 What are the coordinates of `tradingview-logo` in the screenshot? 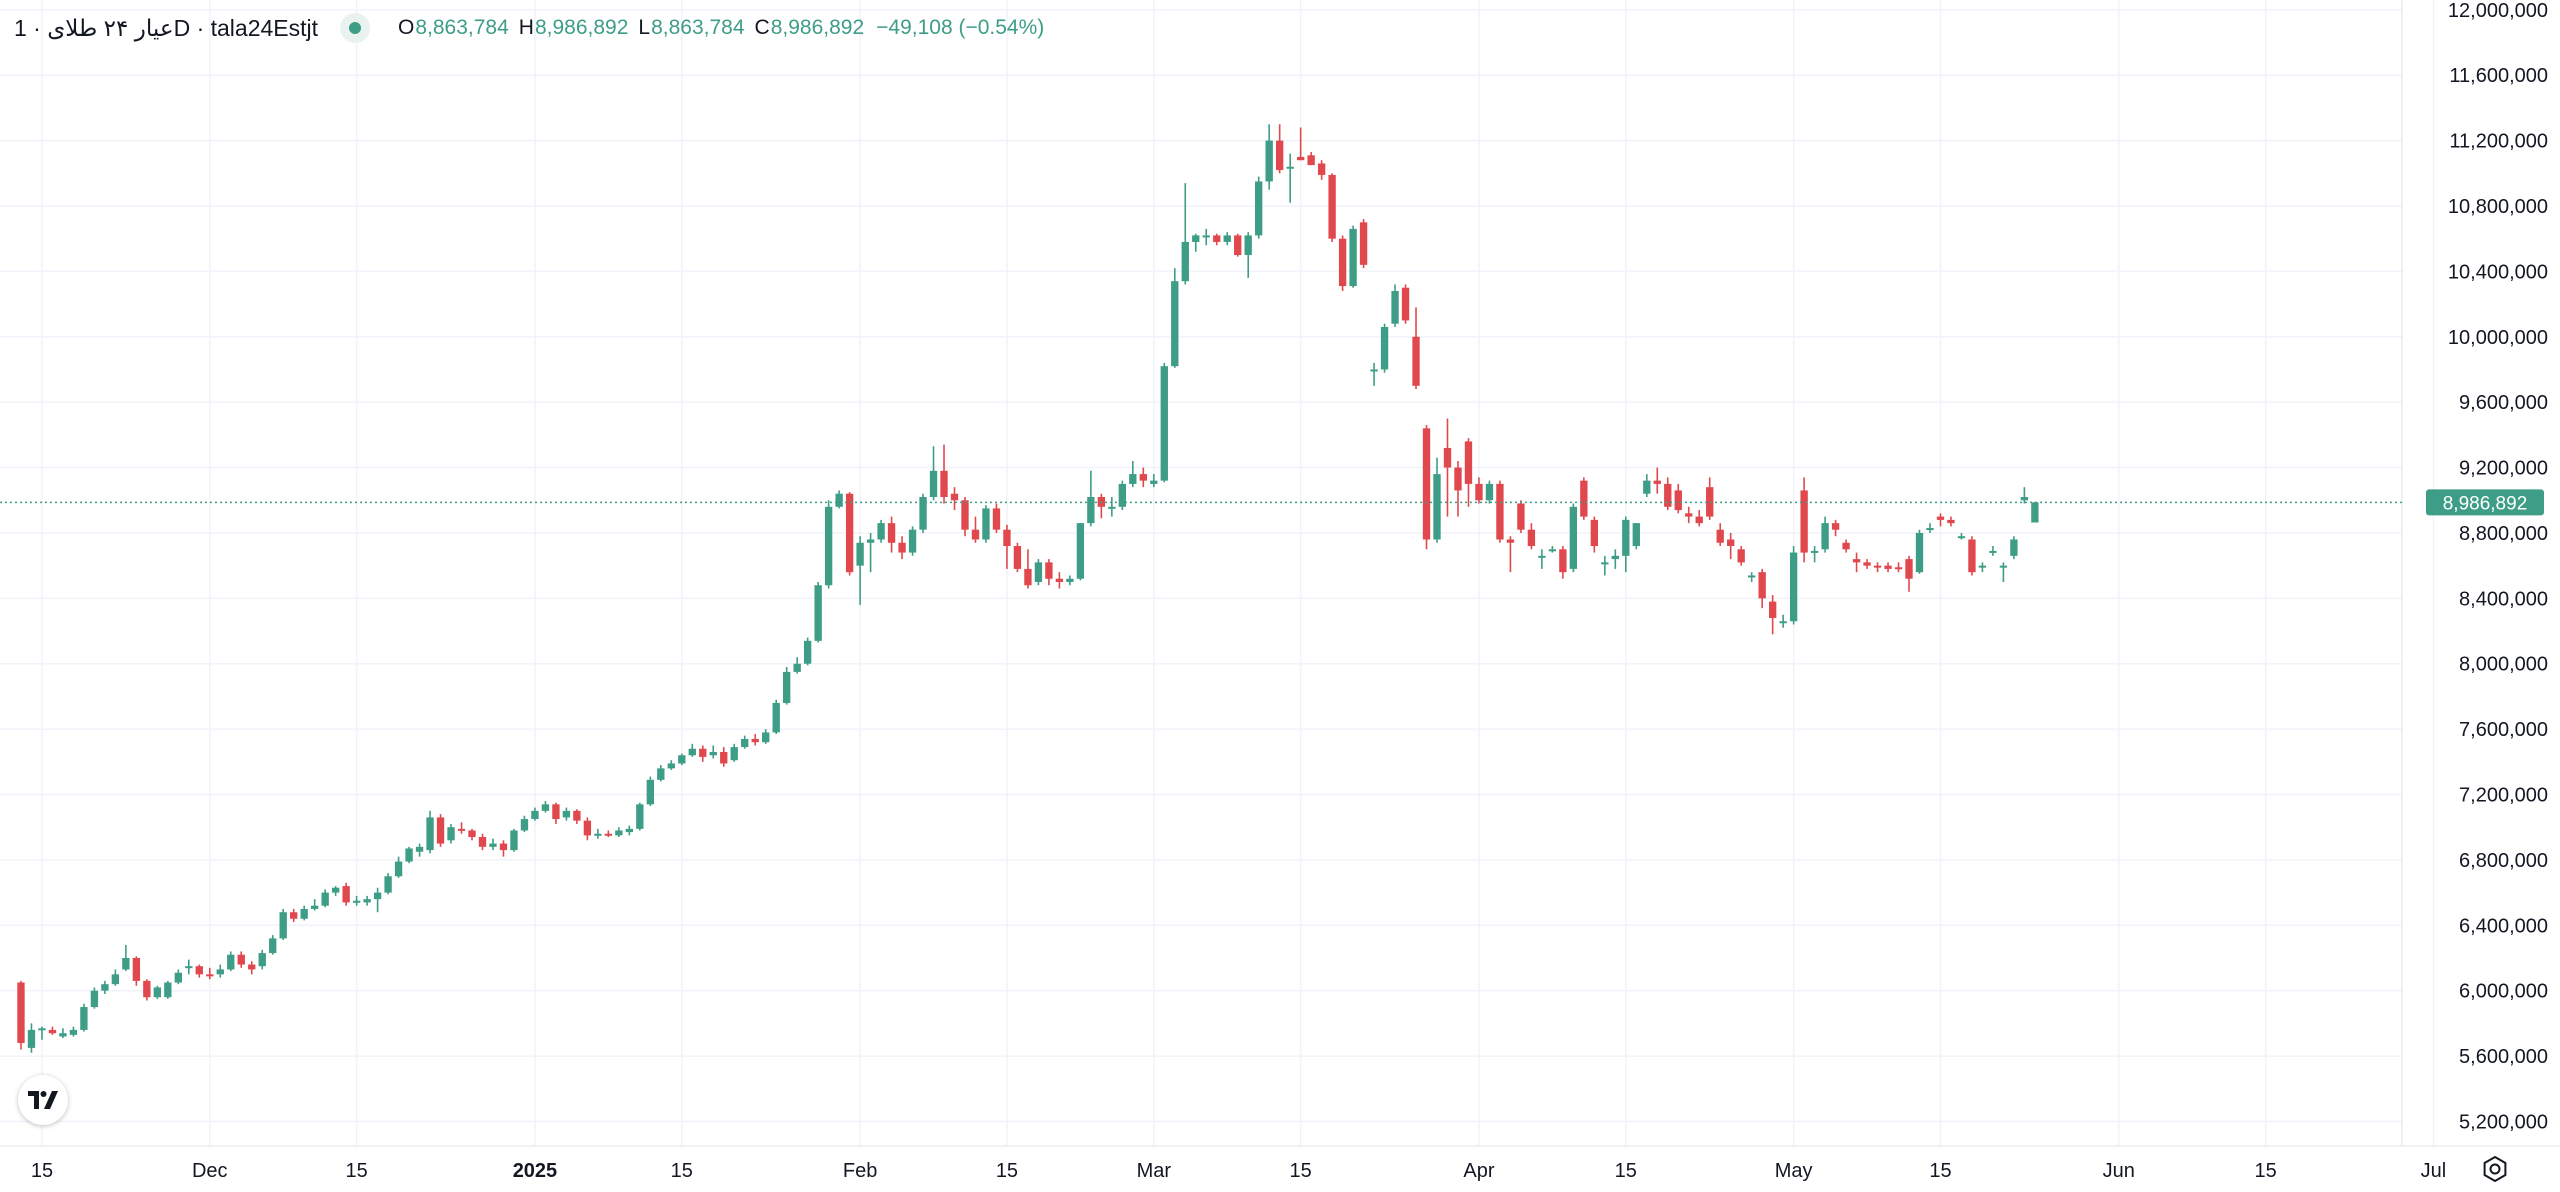 It's located at (43, 1100).